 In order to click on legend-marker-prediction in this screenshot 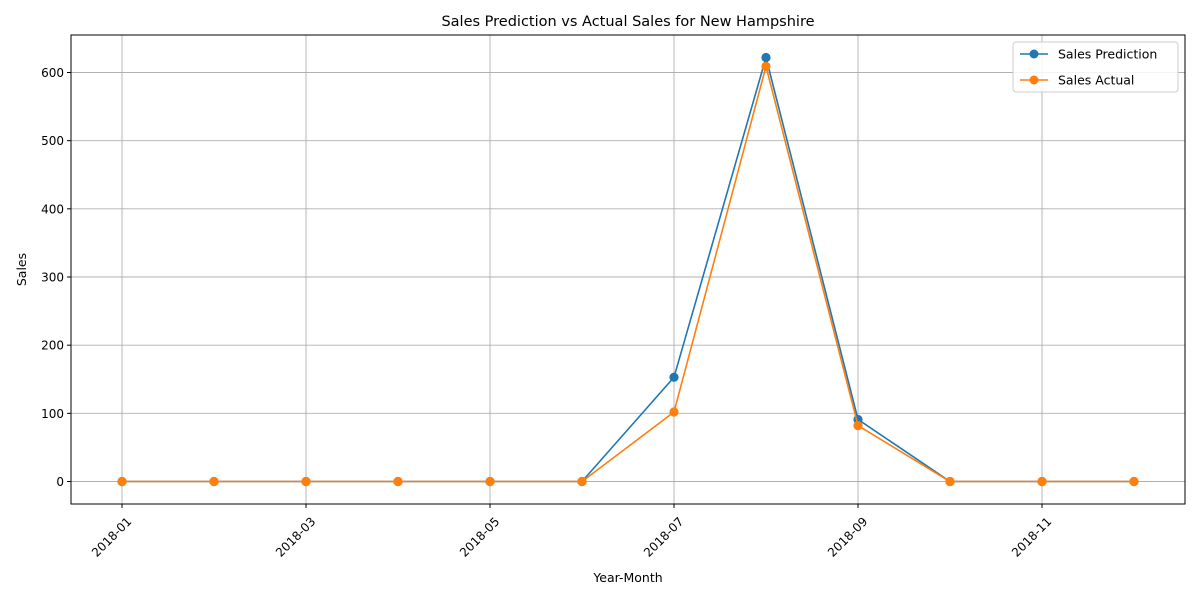, I will do `click(1034, 54)`.